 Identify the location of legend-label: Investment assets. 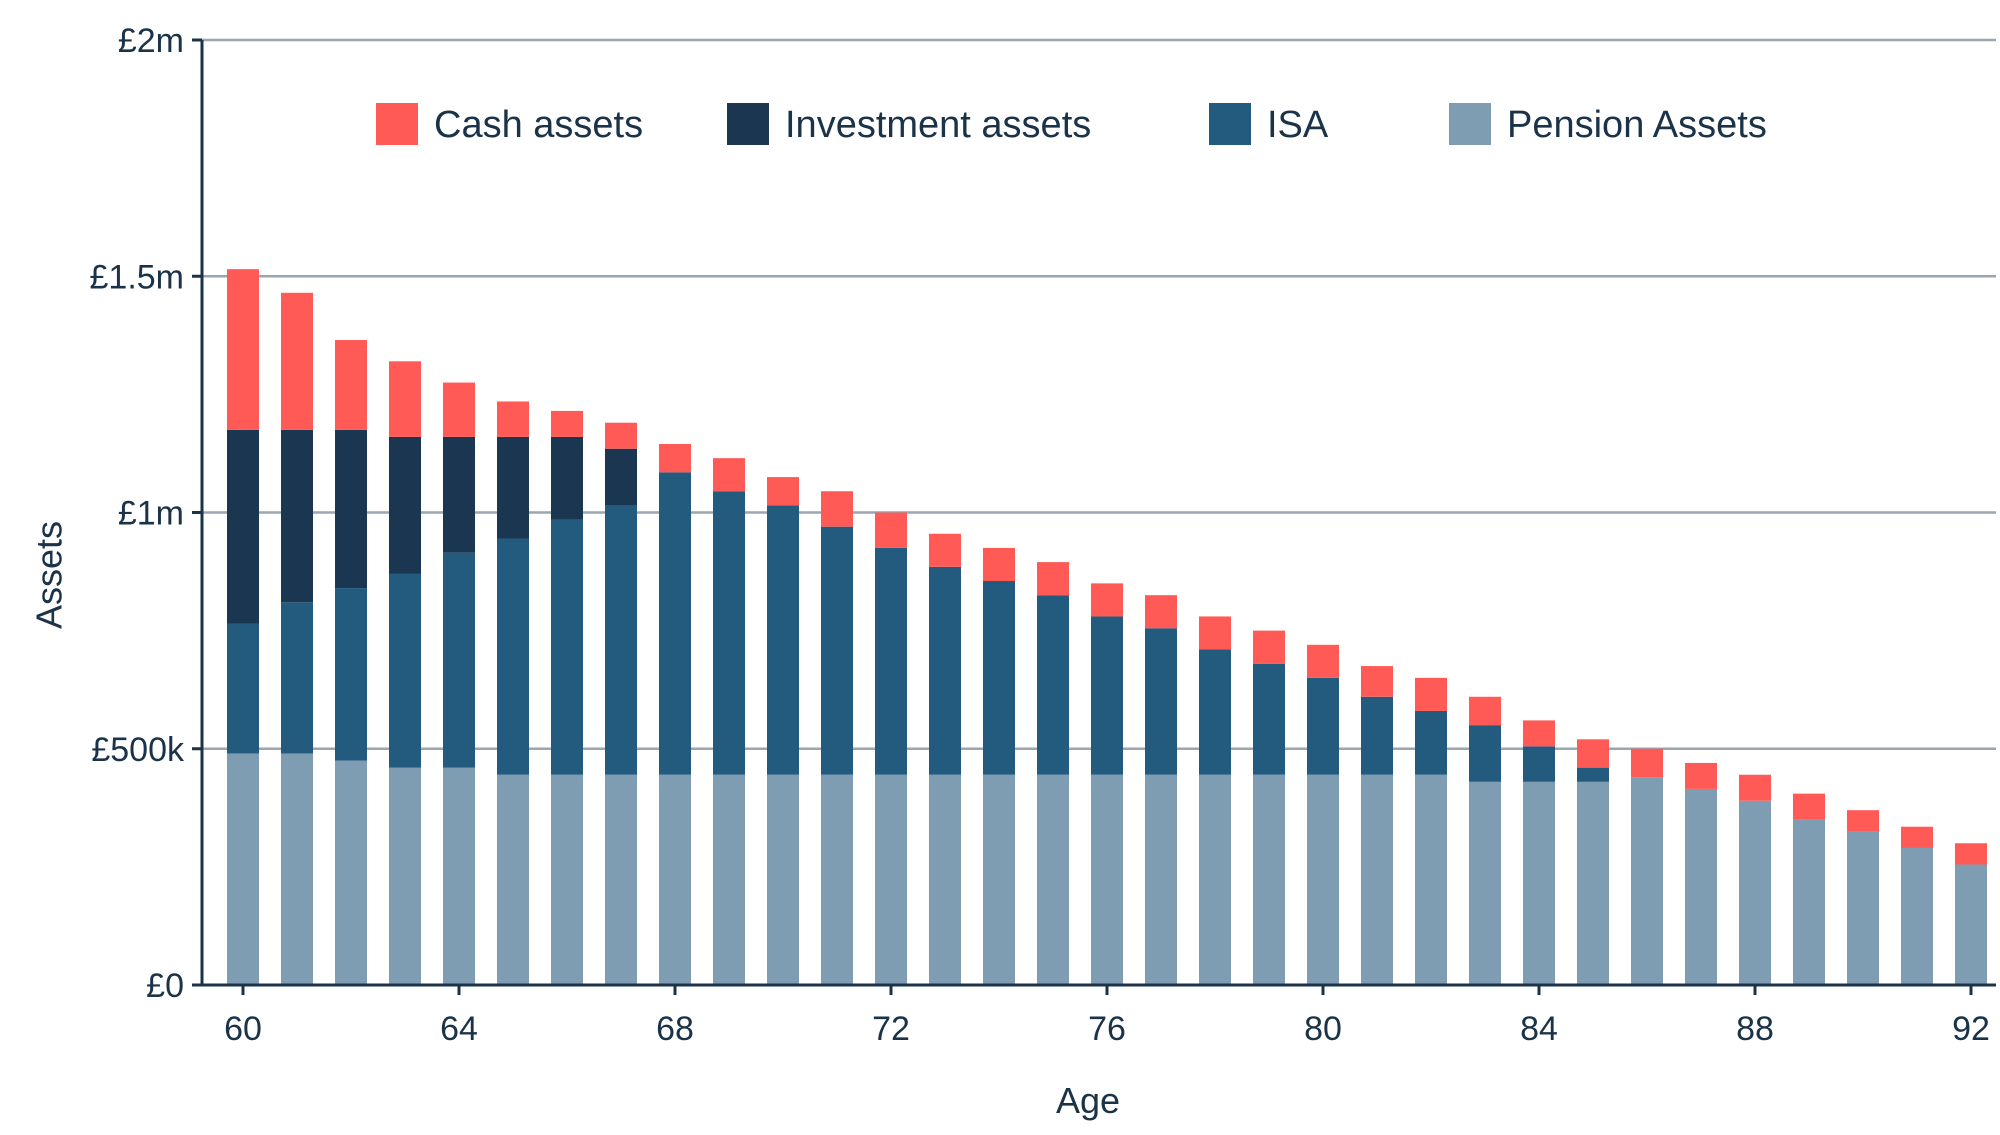
(938, 125).